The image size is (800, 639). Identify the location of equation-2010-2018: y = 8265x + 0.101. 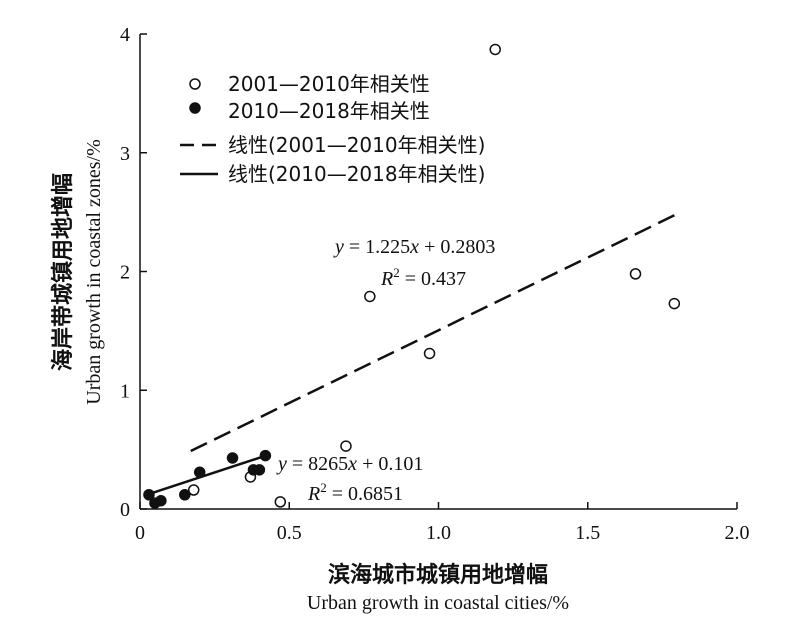
(349, 464).